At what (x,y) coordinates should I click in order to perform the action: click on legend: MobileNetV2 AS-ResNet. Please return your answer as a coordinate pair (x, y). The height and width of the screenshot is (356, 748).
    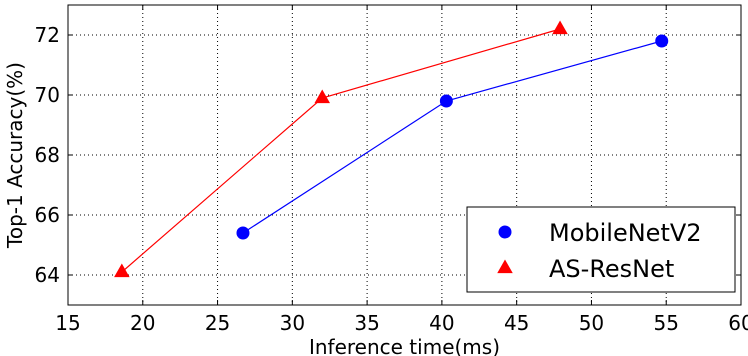
    Looking at the image, I should click on (601, 249).